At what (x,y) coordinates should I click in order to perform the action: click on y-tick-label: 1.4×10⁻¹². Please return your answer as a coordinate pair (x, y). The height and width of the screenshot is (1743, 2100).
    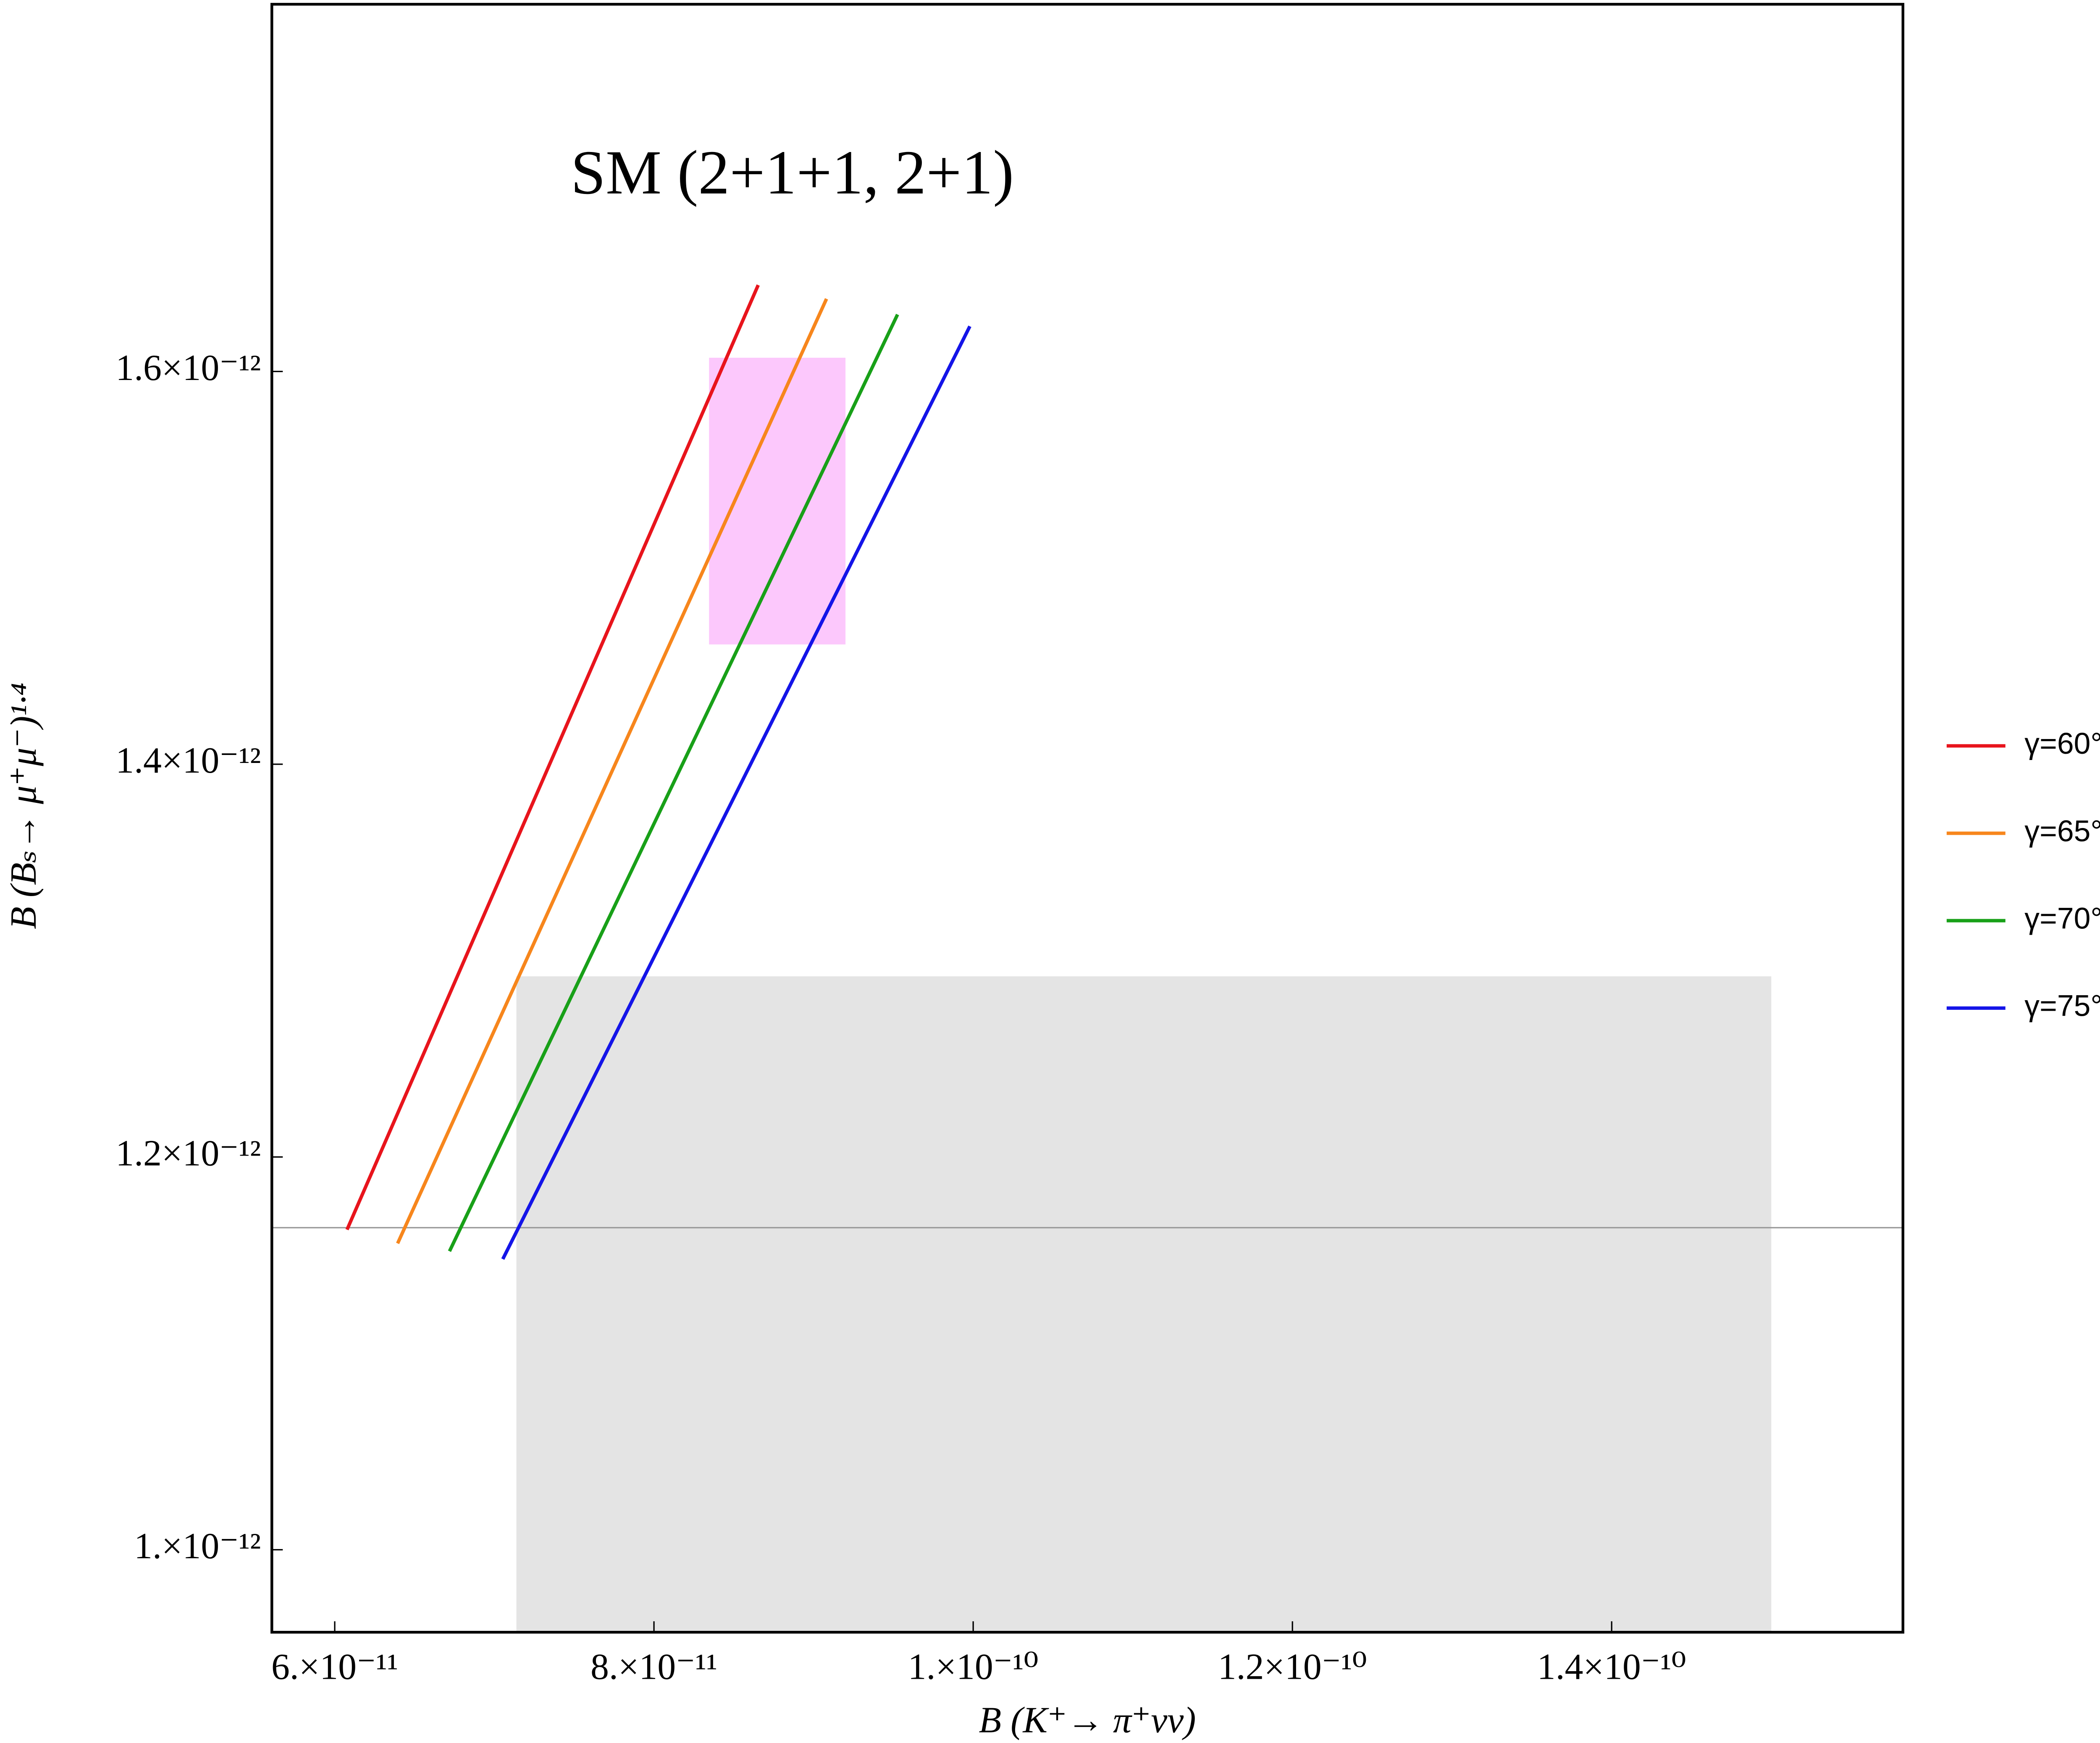
    Looking at the image, I should click on (188, 760).